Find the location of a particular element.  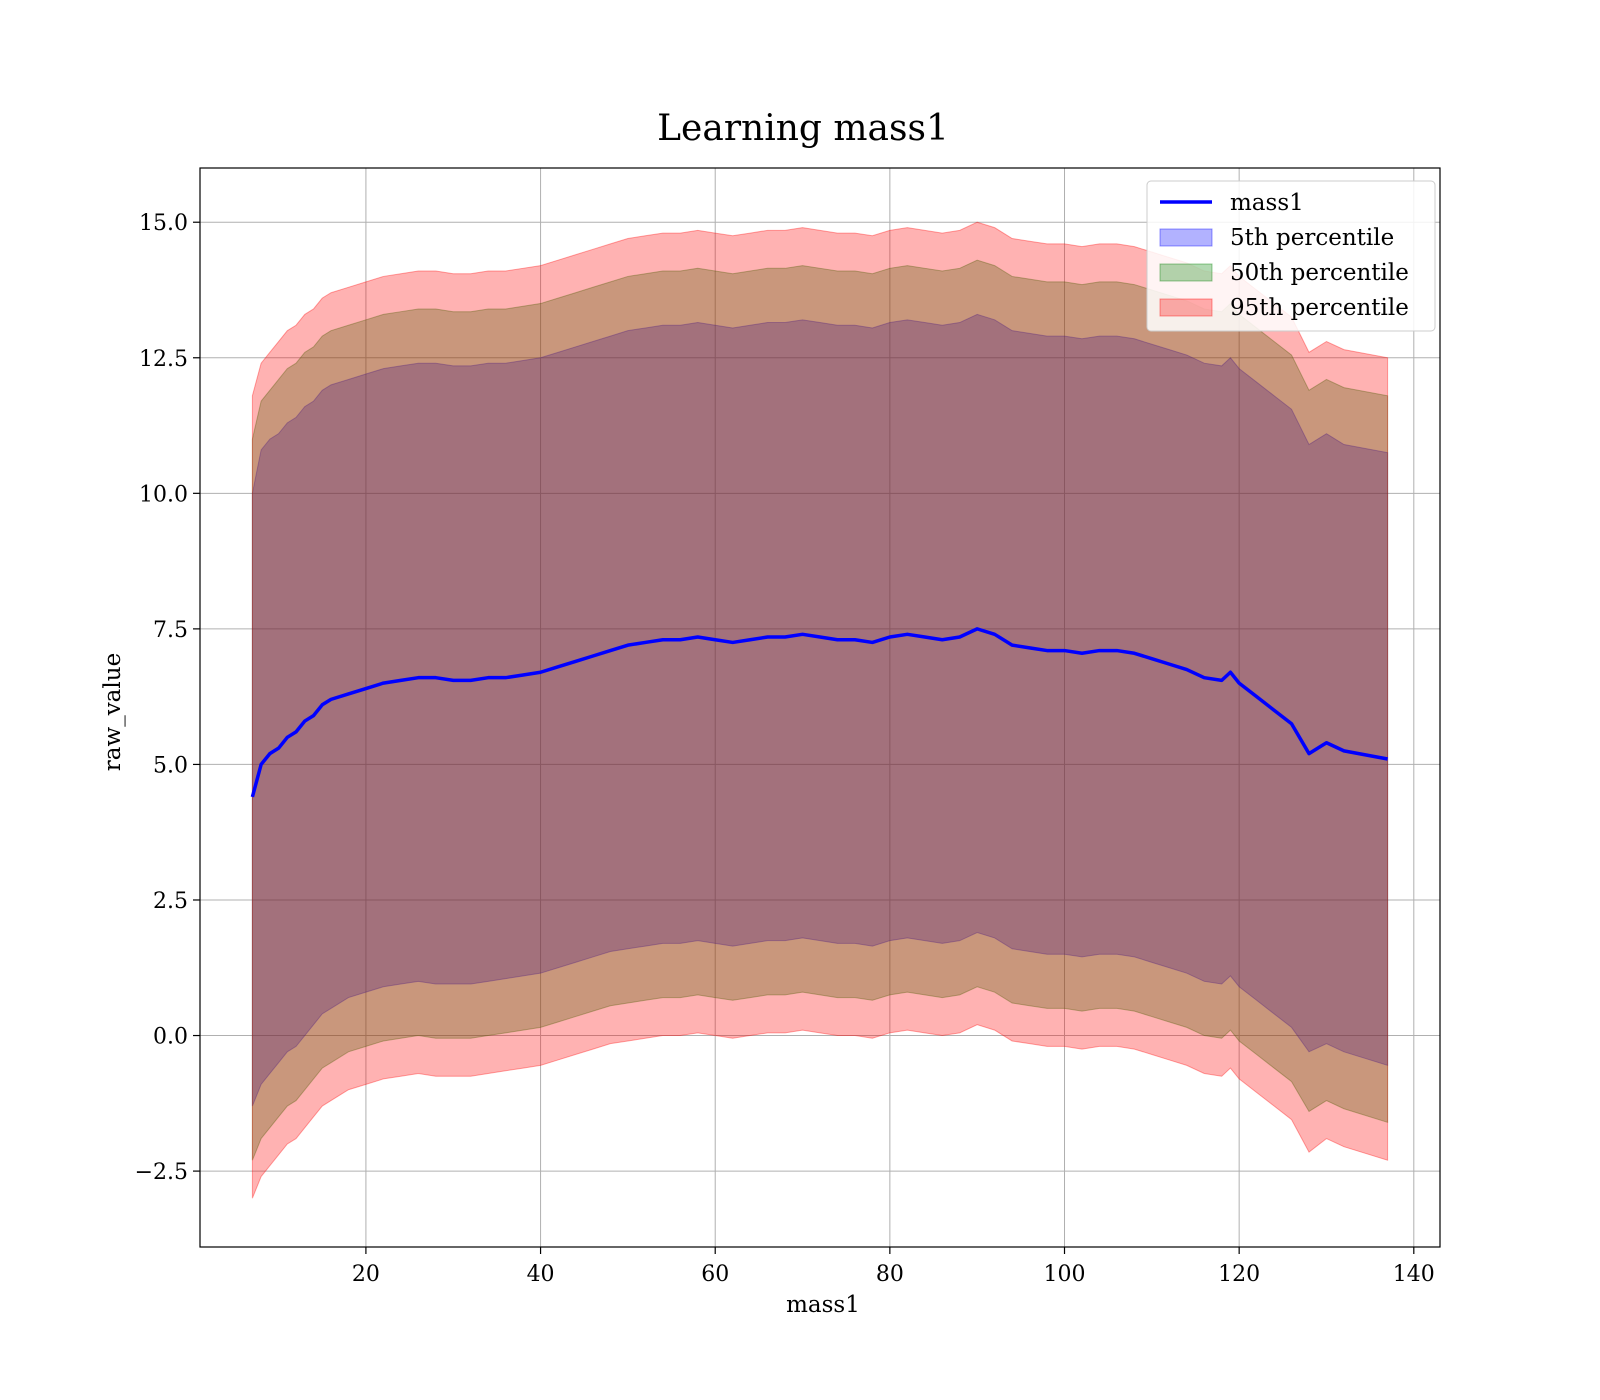

x-axis-ticks: 20 40 60 80 100 120 140 is located at coordinates (893, 1267).